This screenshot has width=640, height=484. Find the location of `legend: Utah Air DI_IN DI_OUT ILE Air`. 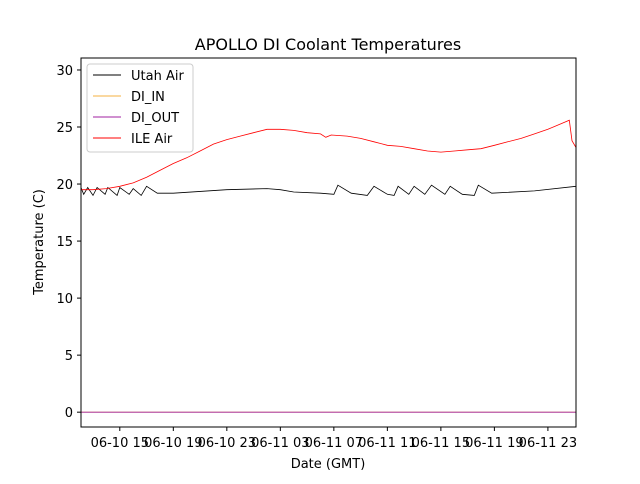

legend: Utah Air DI_IN DI_OUT ILE Air is located at coordinates (140, 108).